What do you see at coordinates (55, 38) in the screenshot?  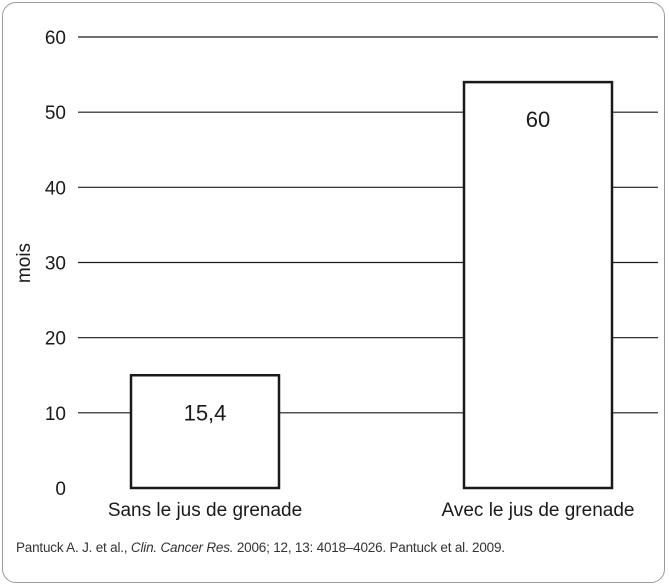 I see `y-tick-label: 60` at bounding box center [55, 38].